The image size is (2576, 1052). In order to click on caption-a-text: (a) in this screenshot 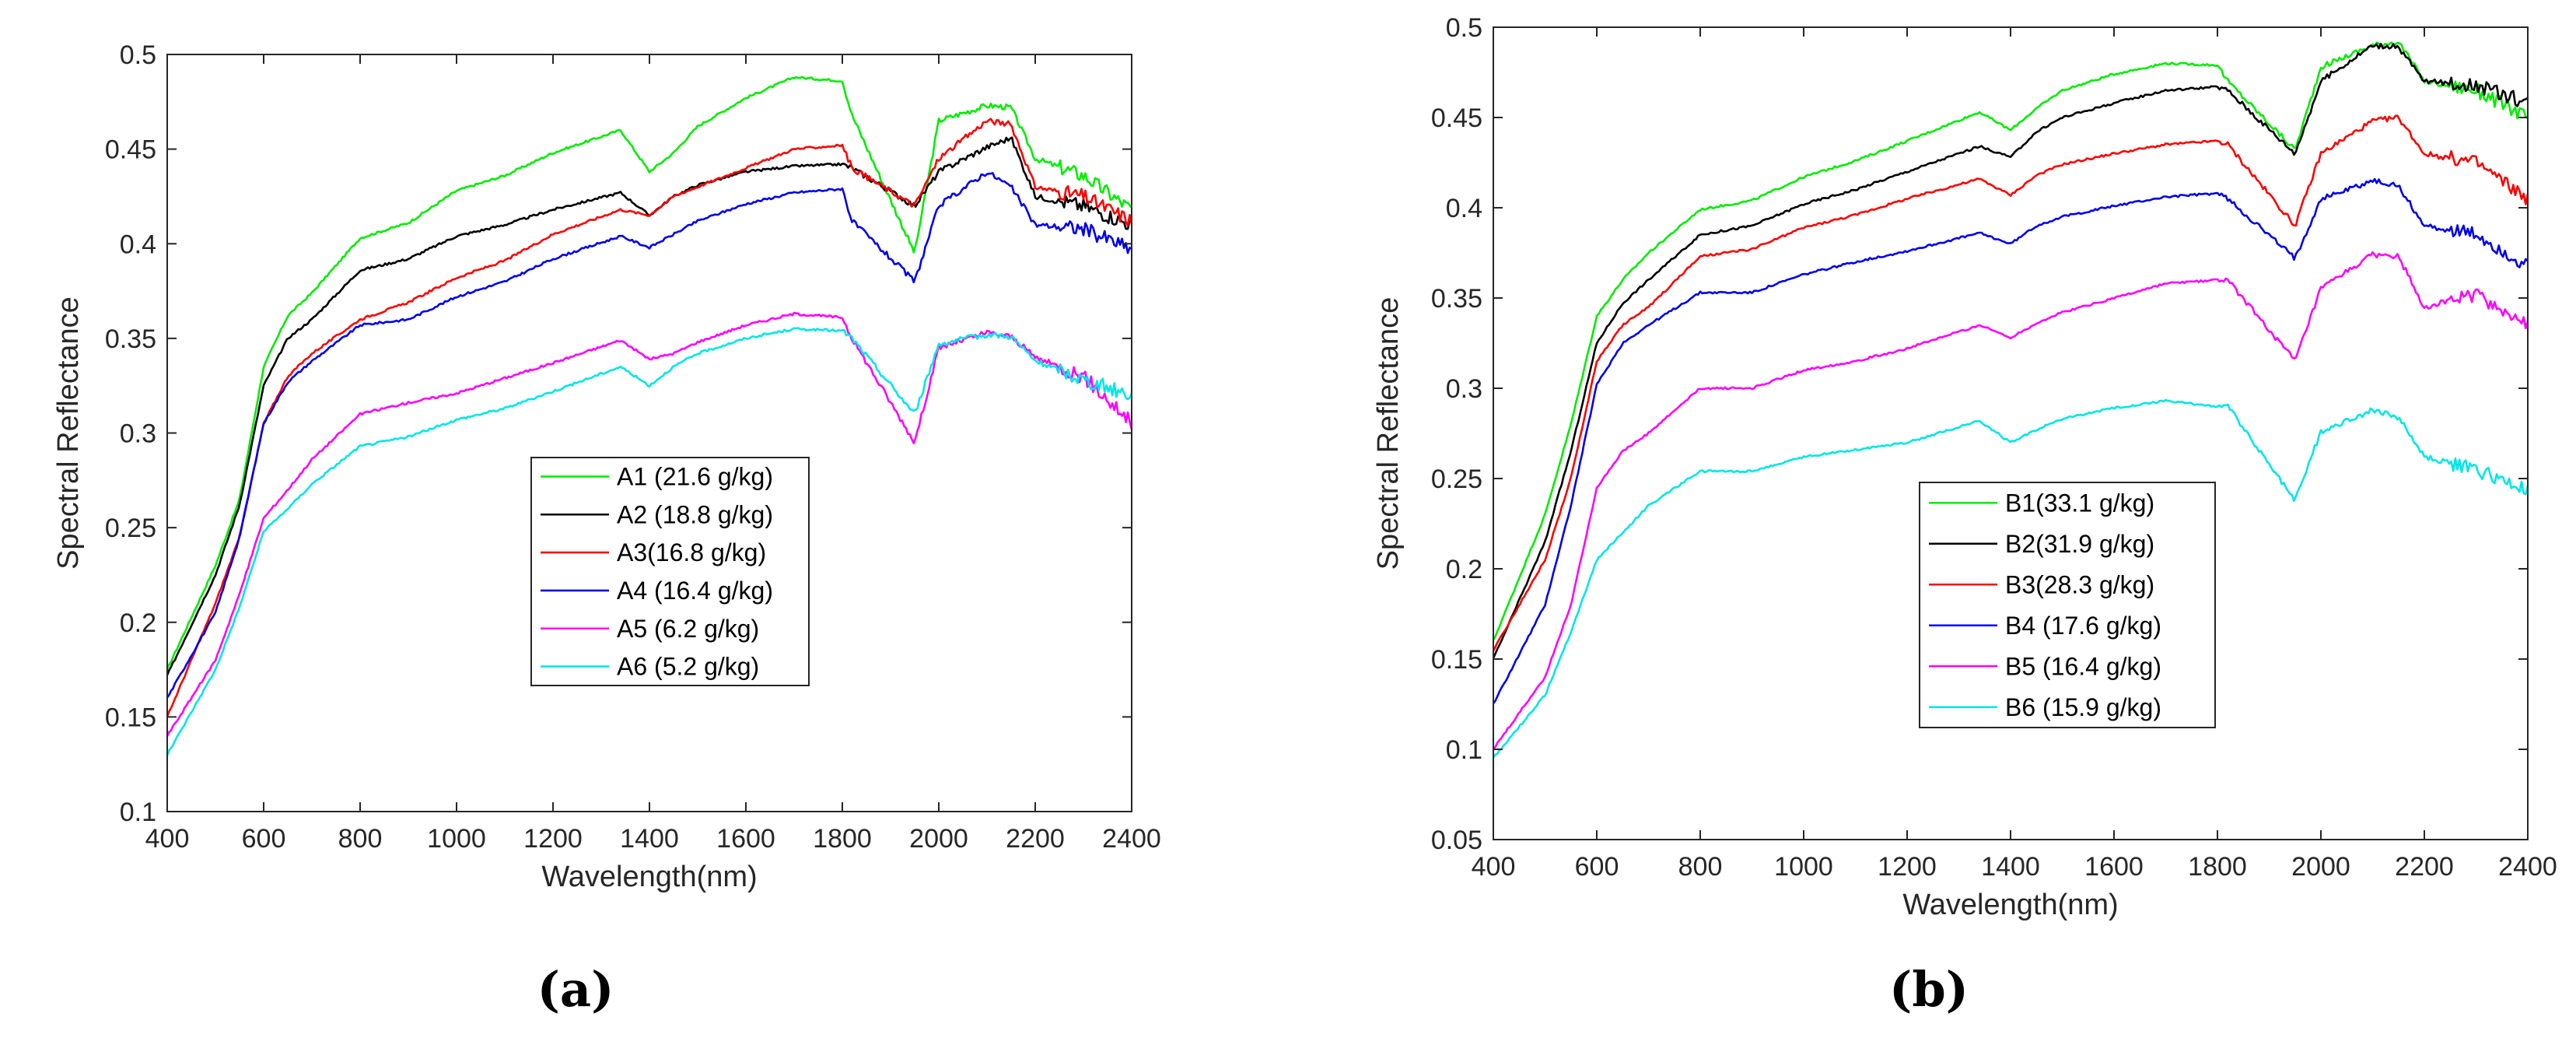, I will do `click(575, 989)`.